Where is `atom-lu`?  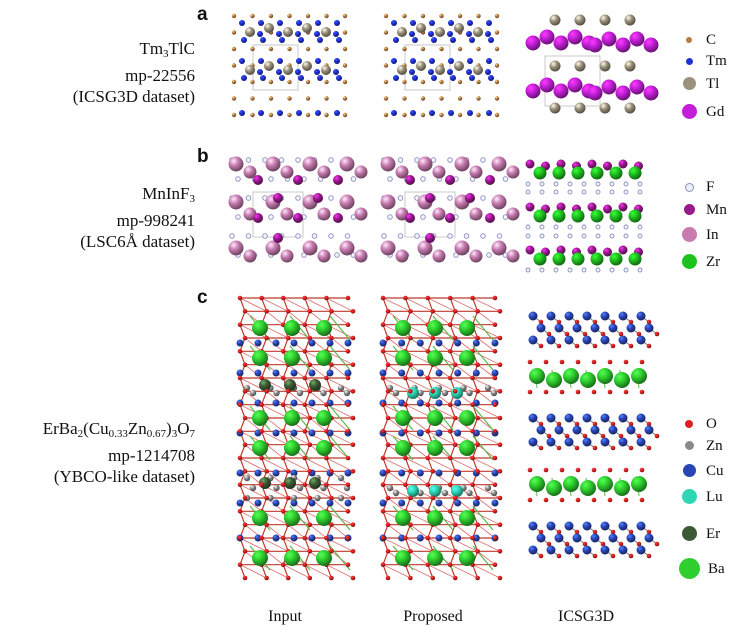 atom-lu is located at coordinates (413, 393).